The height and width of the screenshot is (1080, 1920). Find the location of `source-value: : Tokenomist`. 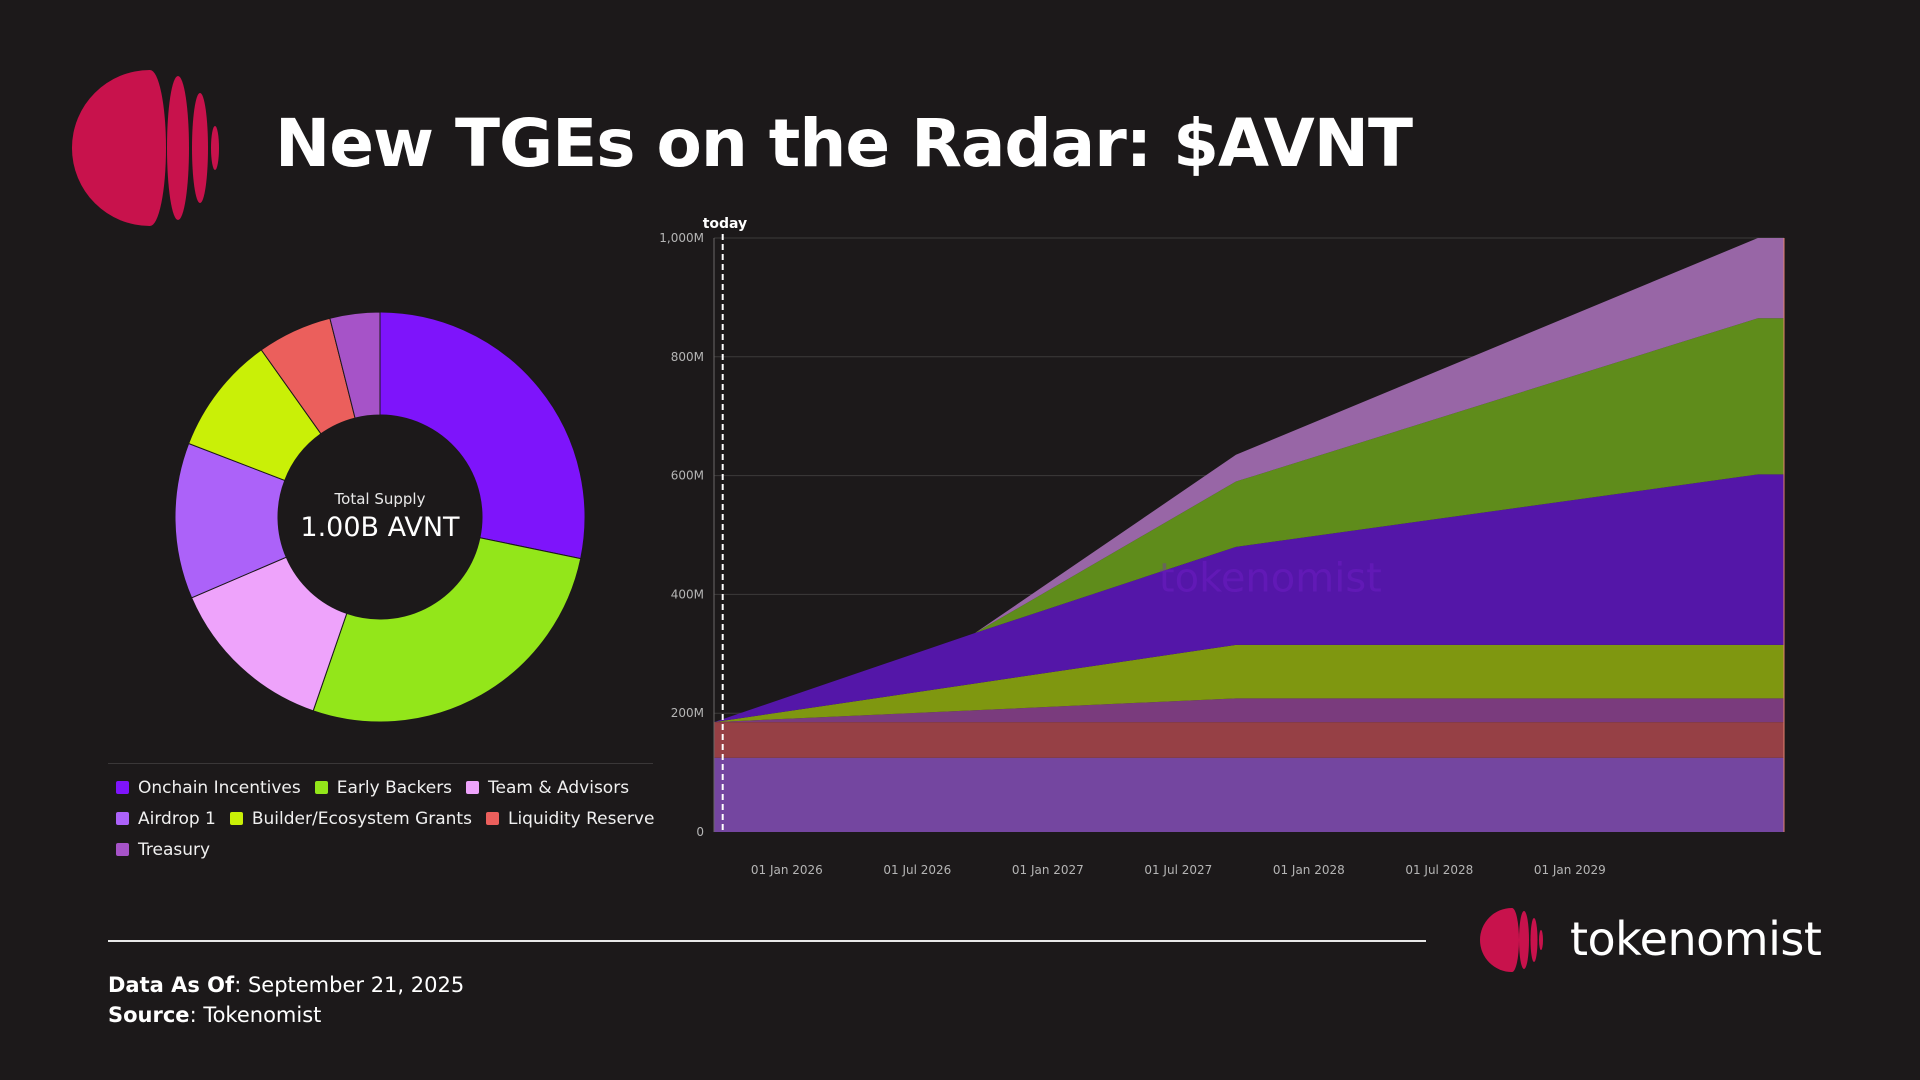

source-value: : Tokenomist is located at coordinates (255, 1015).